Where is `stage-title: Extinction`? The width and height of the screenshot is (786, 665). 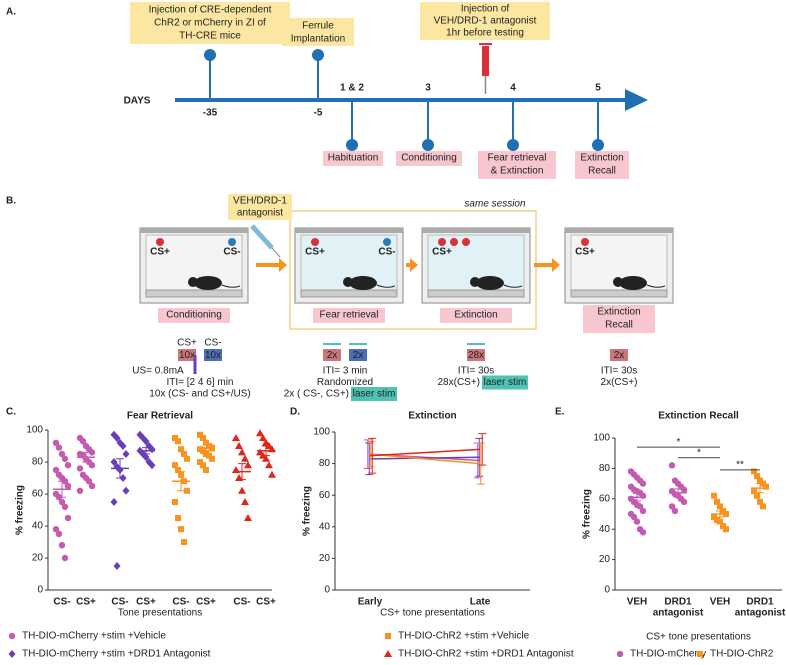
stage-title: Extinction is located at coordinates (475, 315).